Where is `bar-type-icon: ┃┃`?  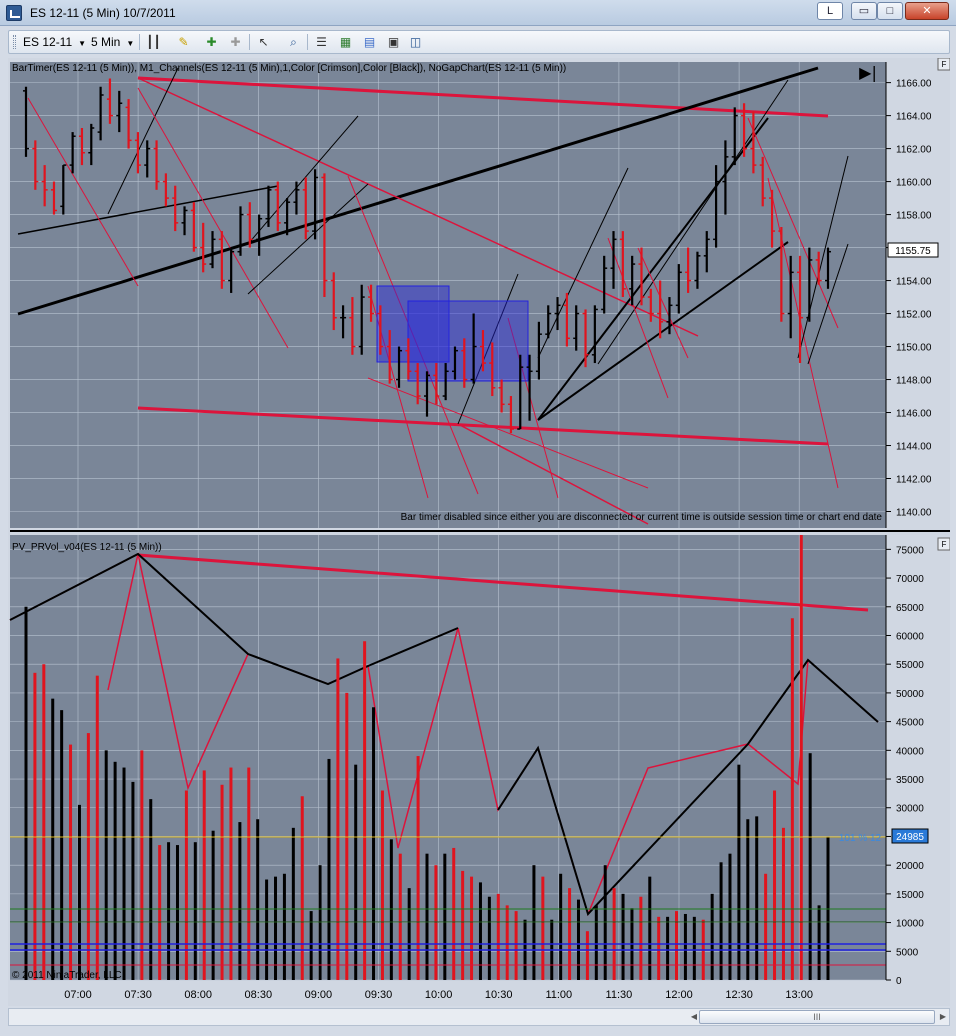
bar-type-icon: ┃┃ is located at coordinates (153, 42).